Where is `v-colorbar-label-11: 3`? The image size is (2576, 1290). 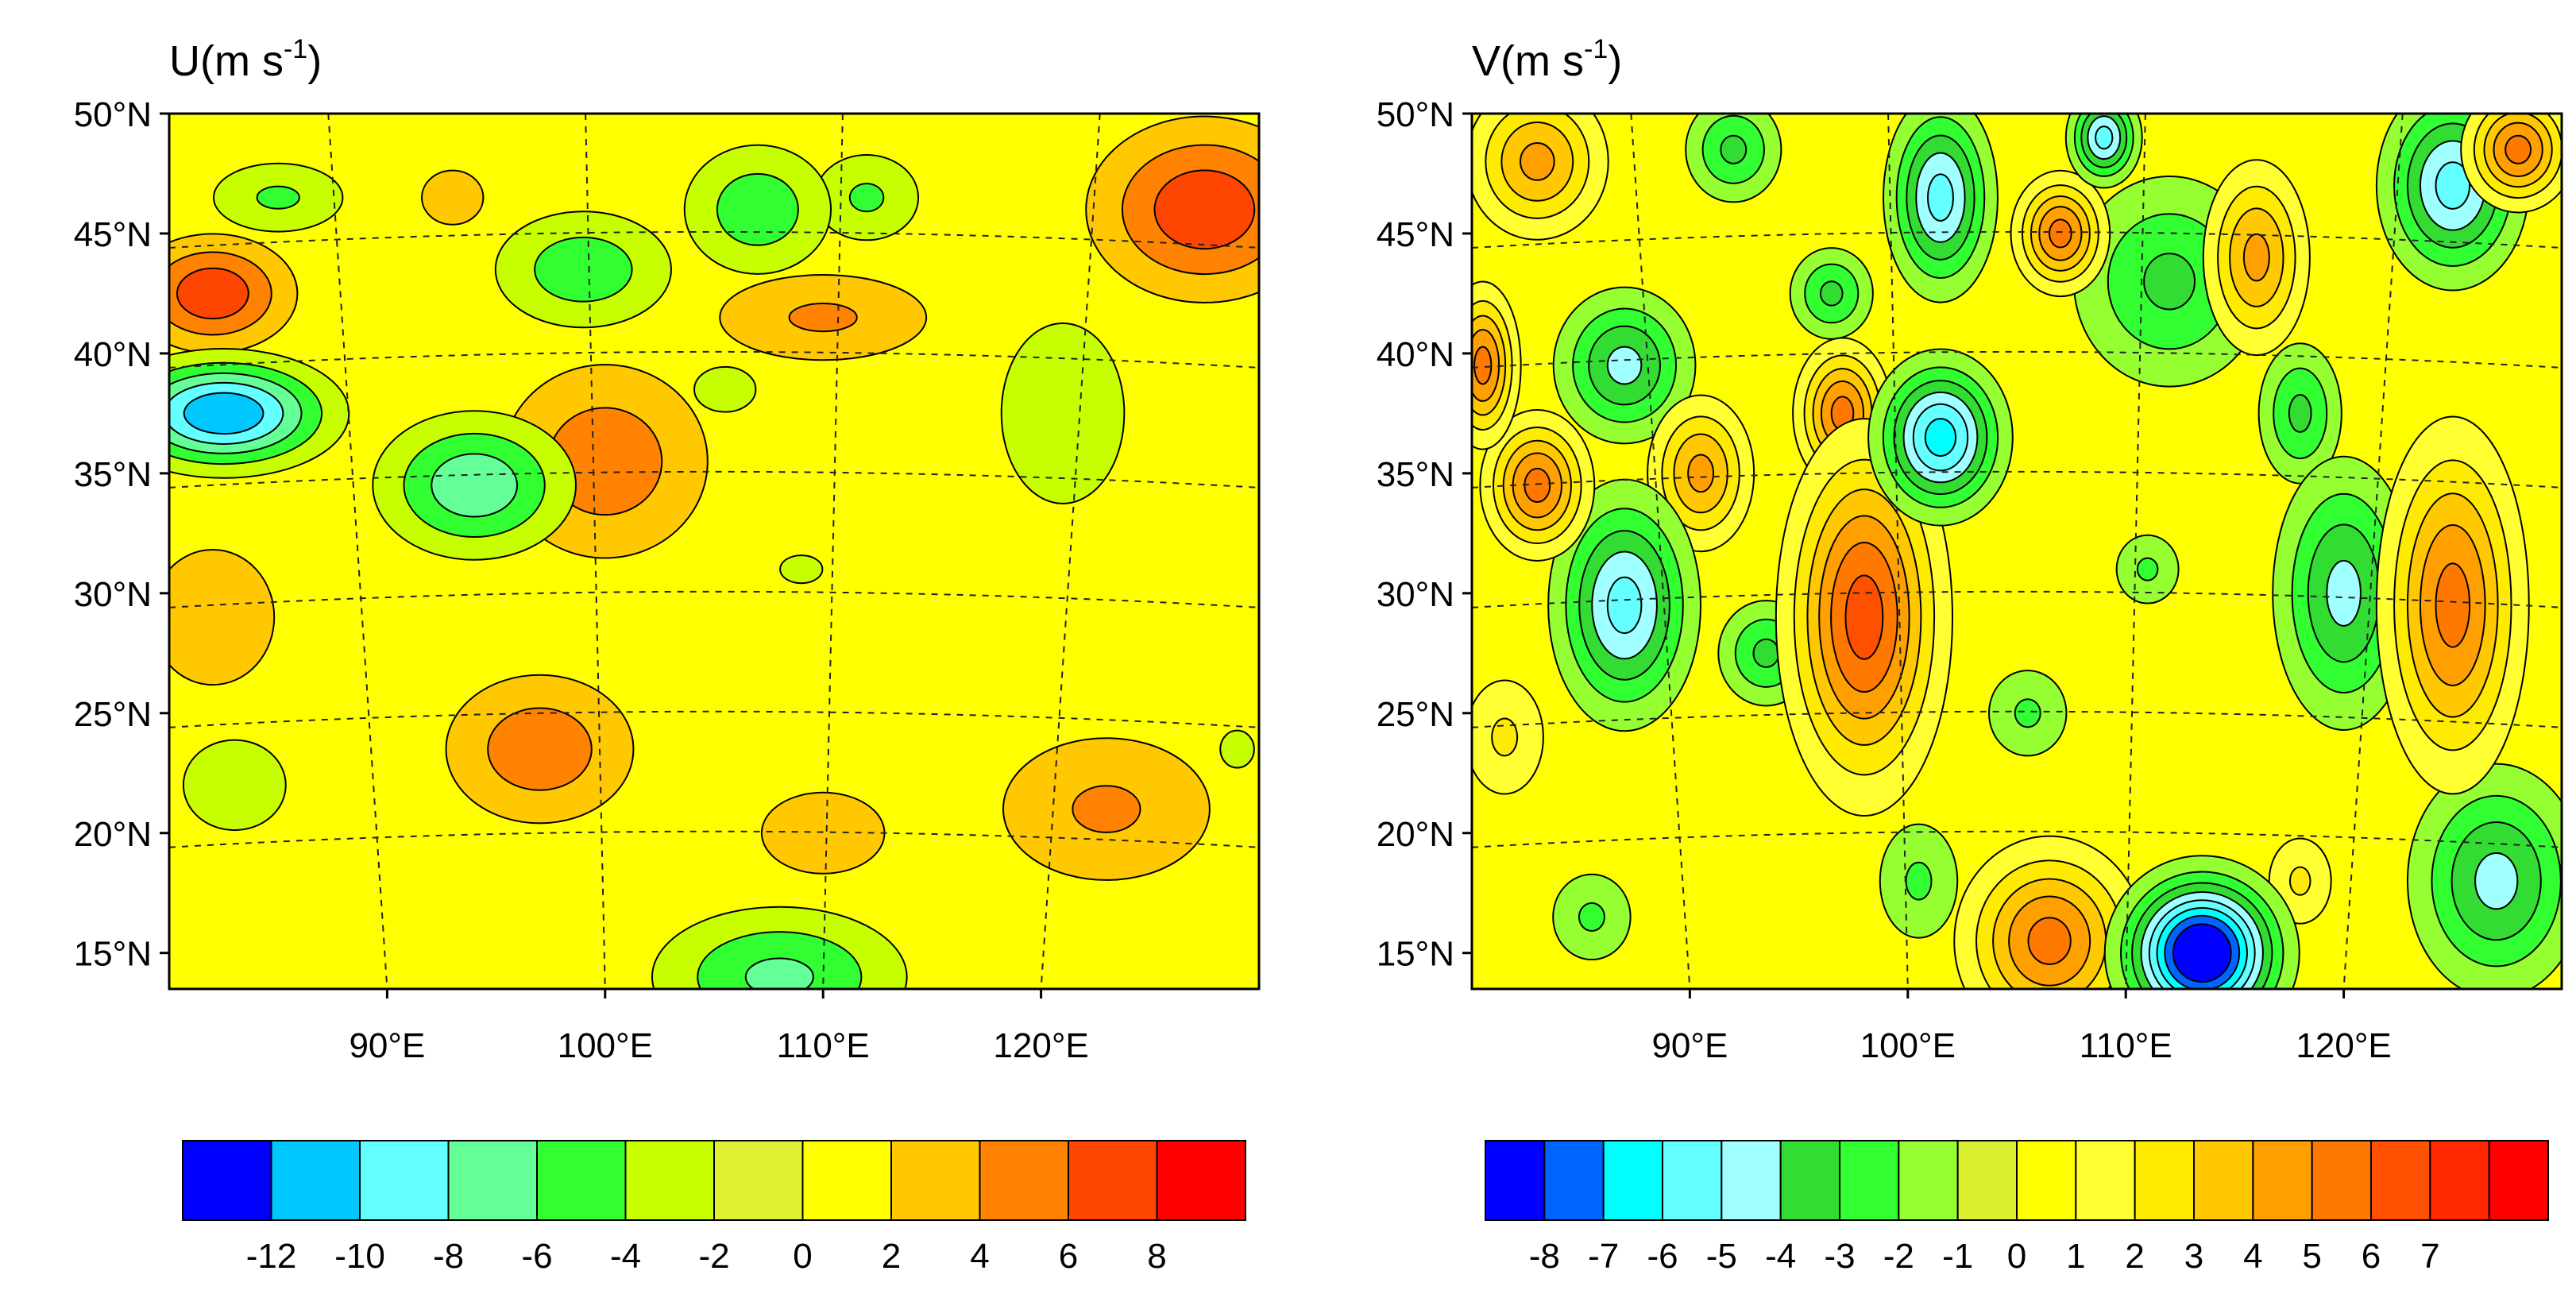 v-colorbar-label-11: 3 is located at coordinates (2193, 1256).